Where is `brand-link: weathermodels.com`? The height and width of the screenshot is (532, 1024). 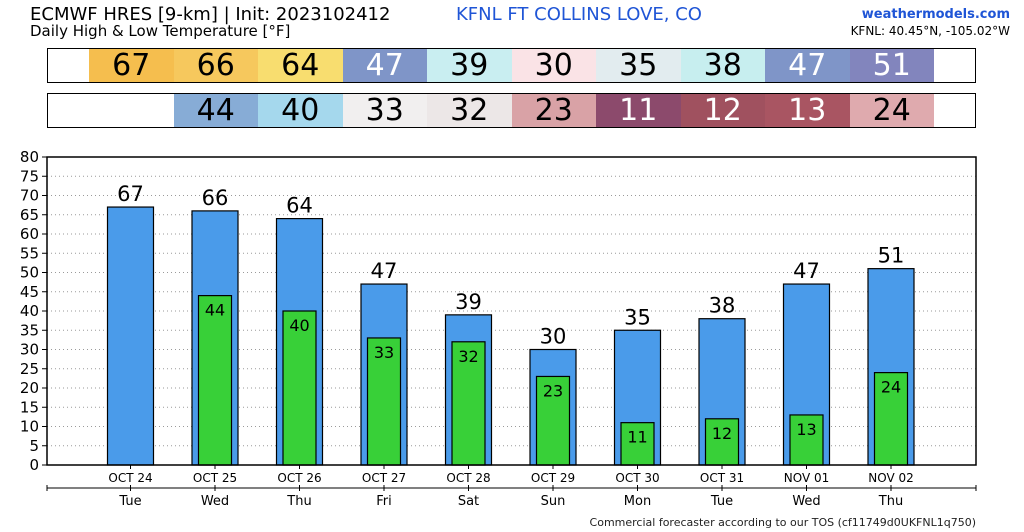 brand-link: weathermodels.com is located at coordinates (935, 14).